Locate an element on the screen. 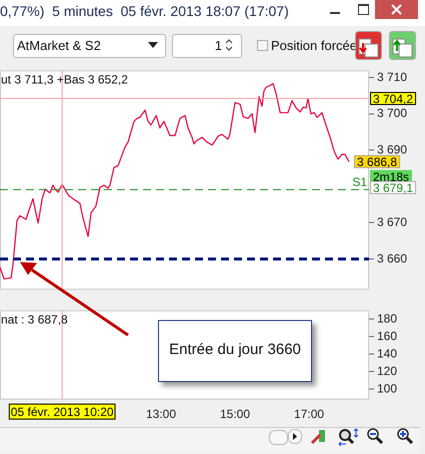 Image resolution: width=425 pixels, height=454 pixels. y-tick-label: 140 is located at coordinates (387, 353).